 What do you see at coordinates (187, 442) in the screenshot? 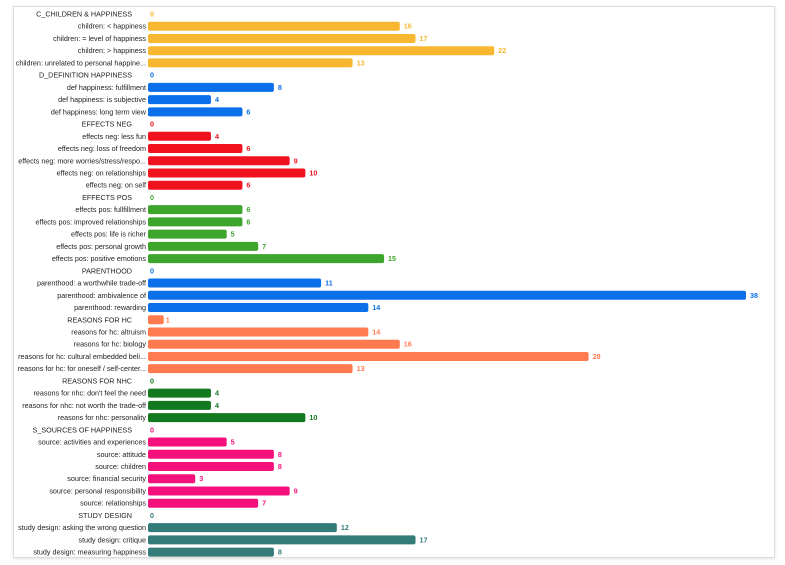
I see `bar-source-activities-and-experiences` at bounding box center [187, 442].